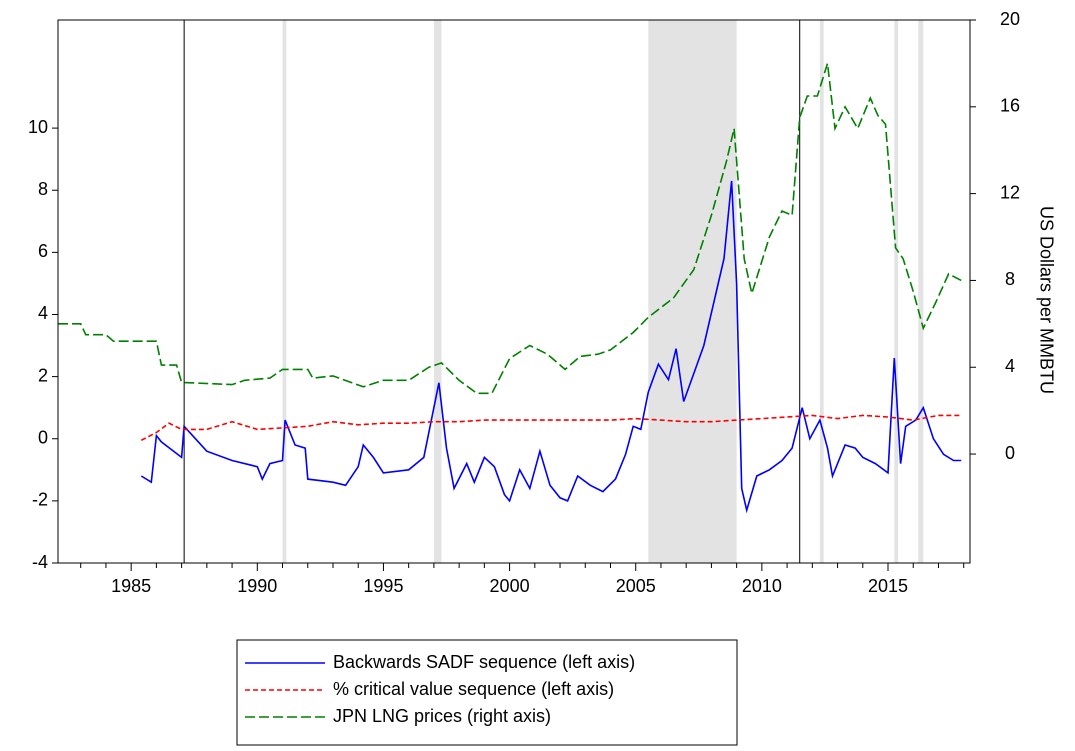 The height and width of the screenshot is (751, 1075). What do you see at coordinates (383, 586) in the screenshot?
I see `x-tick-label: 1995` at bounding box center [383, 586].